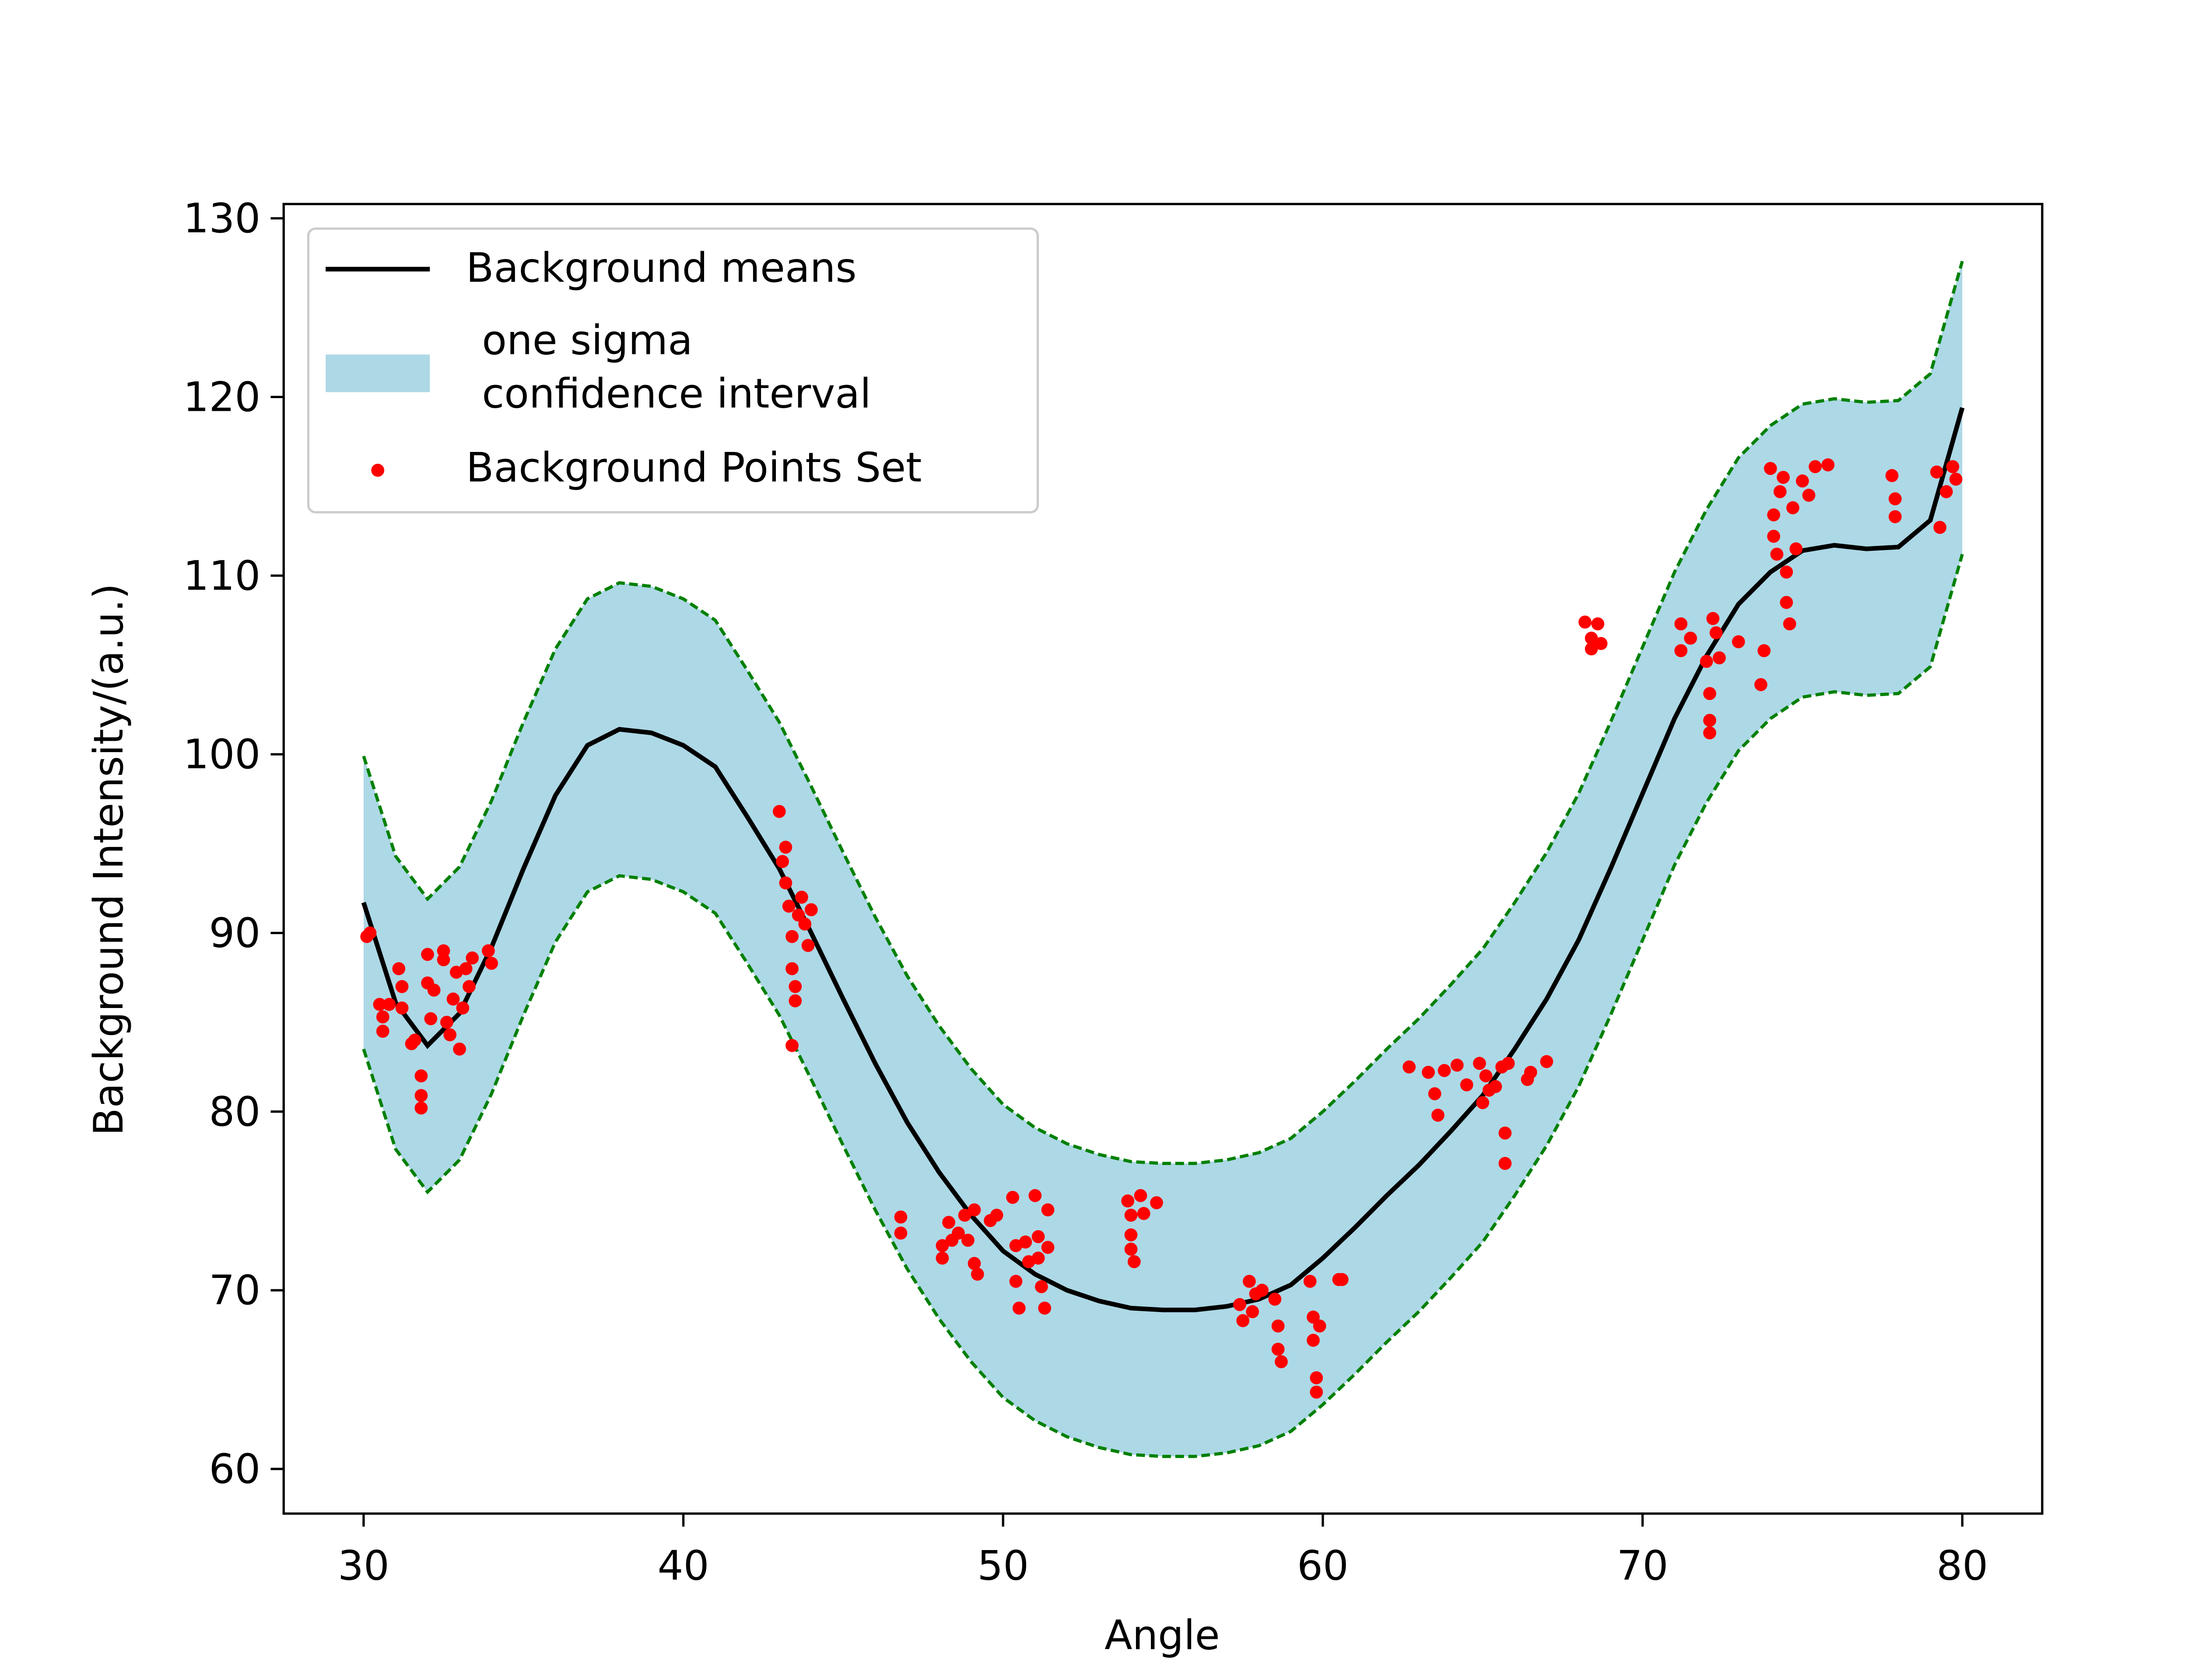 This screenshot has width=2188, height=1680. I want to click on x-tick-label: 60, so click(1323, 1565).